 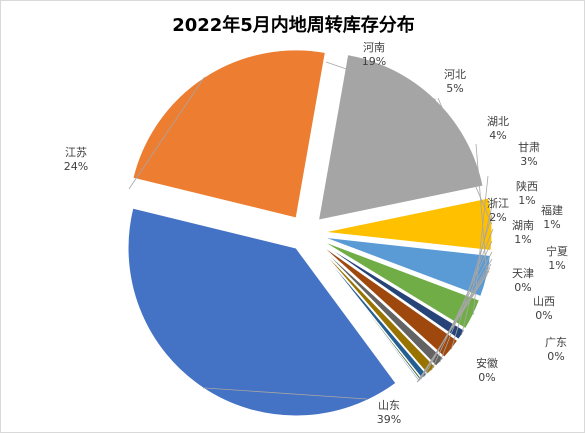 I want to click on slice-percent-label-12: 0%, so click(x=486, y=377).